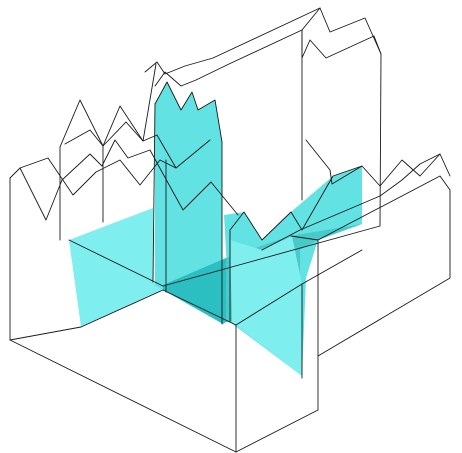 This screenshot has width=462, height=453. I want to click on edge-mid-left-roof-inner, so click(137, 145).